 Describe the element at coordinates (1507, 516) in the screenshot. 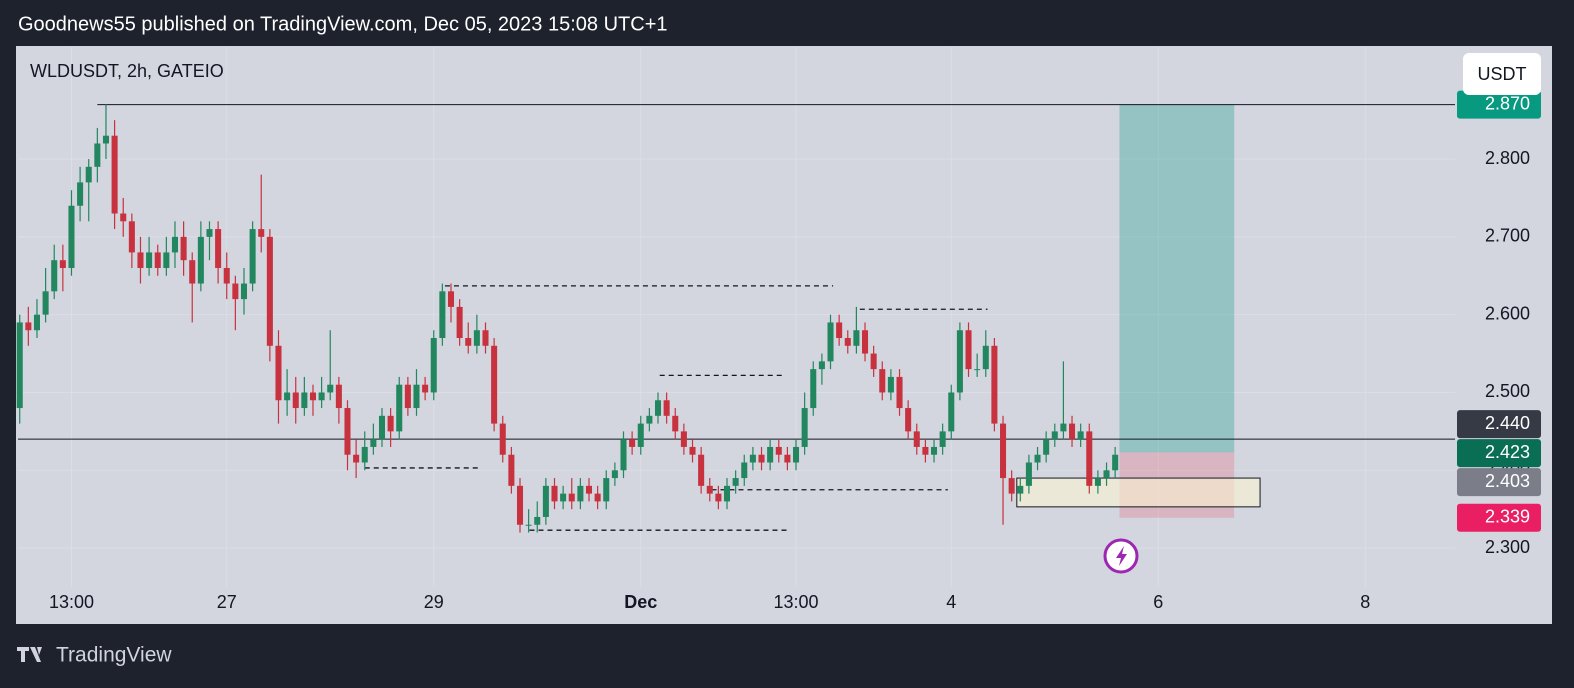

I see `price-label: 2.339` at that location.